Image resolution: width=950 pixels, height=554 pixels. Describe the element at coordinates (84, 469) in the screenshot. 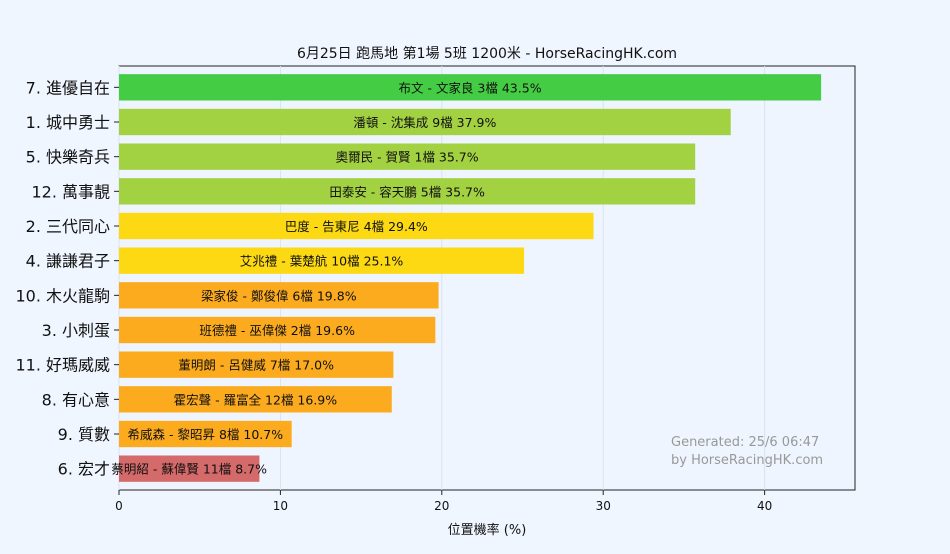

I see `category-label: 6. 宏才` at that location.